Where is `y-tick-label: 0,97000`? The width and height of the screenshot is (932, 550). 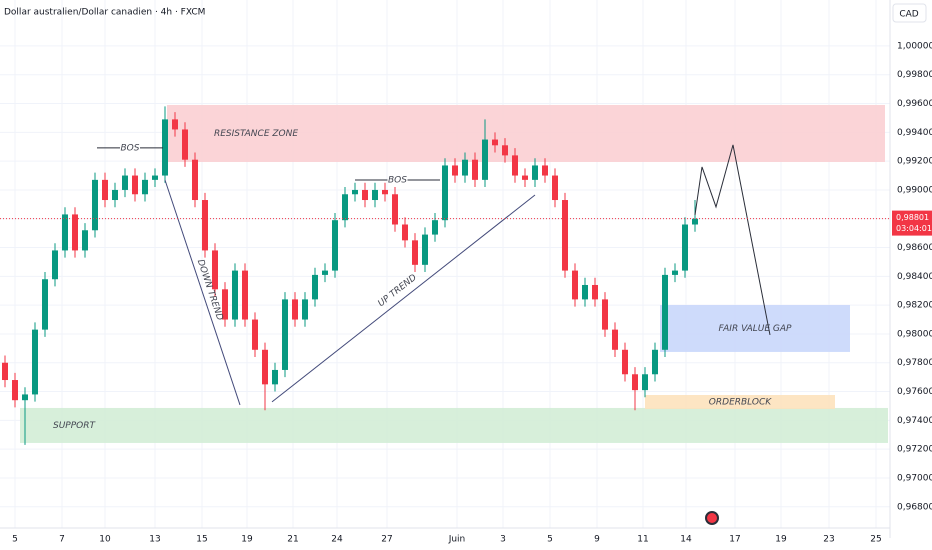 y-tick-label: 0,97000 is located at coordinates (914, 478).